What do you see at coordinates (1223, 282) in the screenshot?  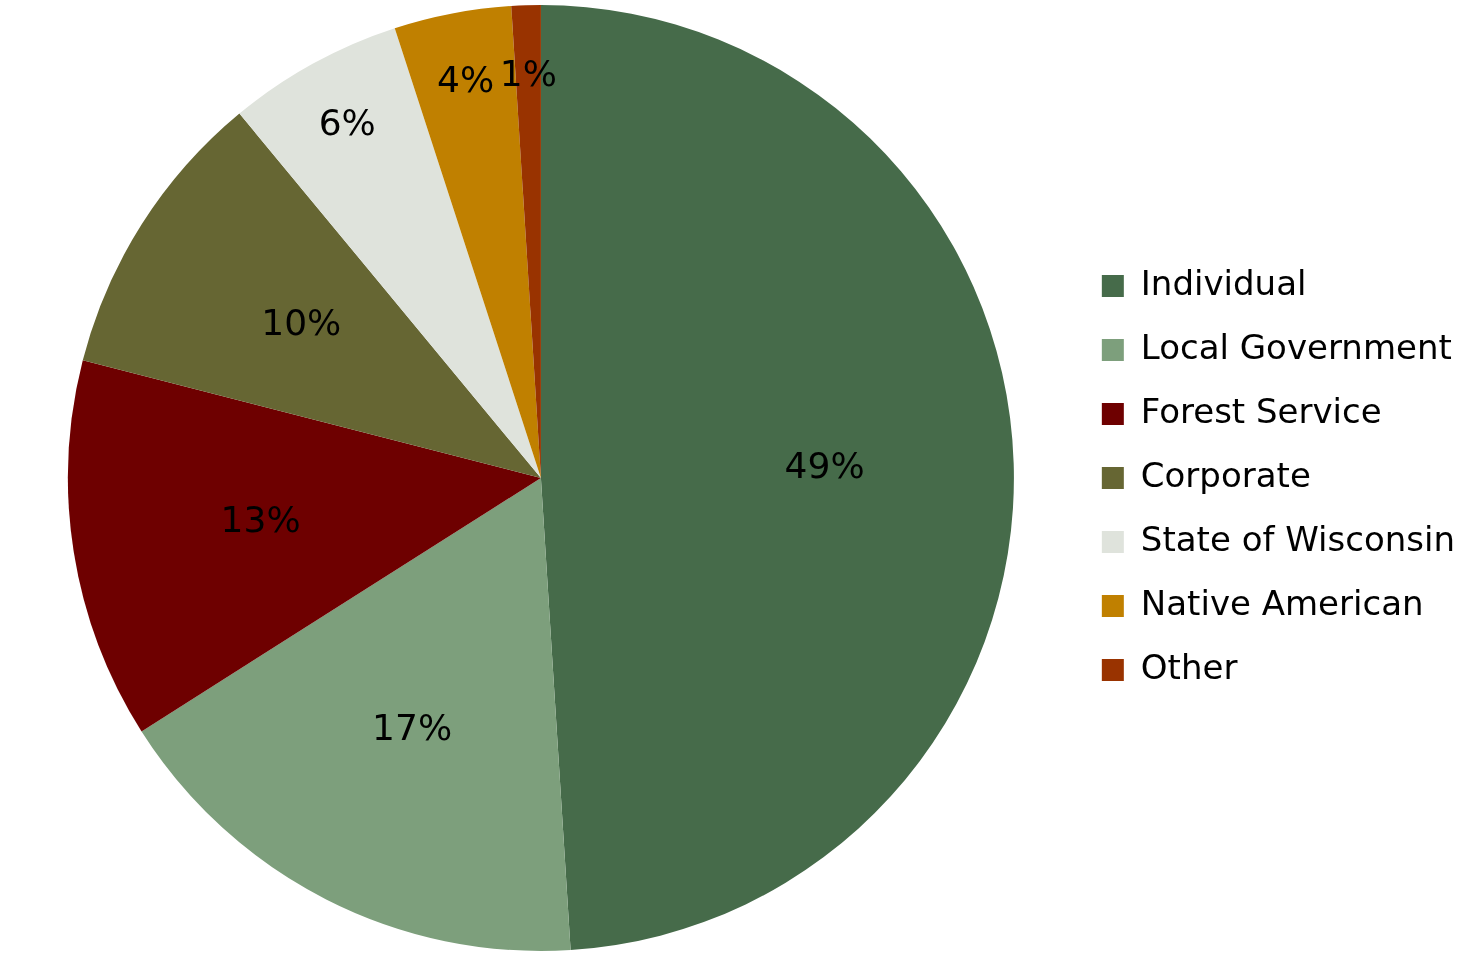 I see `legend-label: Individual` at bounding box center [1223, 282].